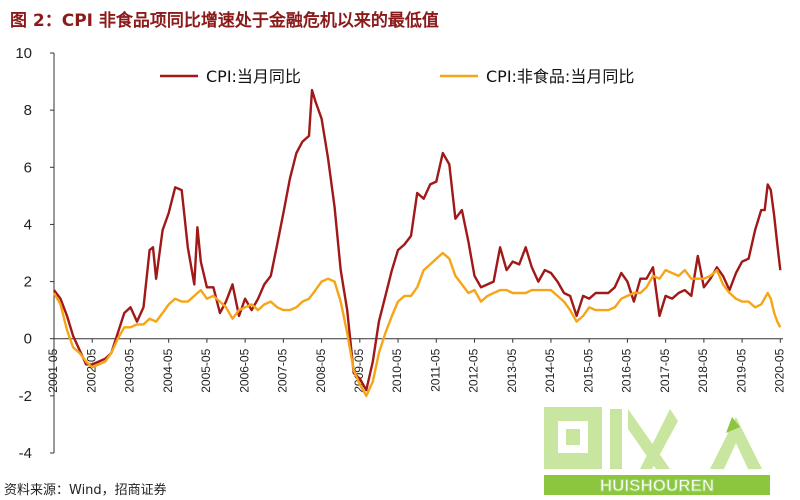 This screenshot has height=500, width=800. What do you see at coordinates (130, 370) in the screenshot?
I see `x-tick-label: 2003-05` at bounding box center [130, 370].